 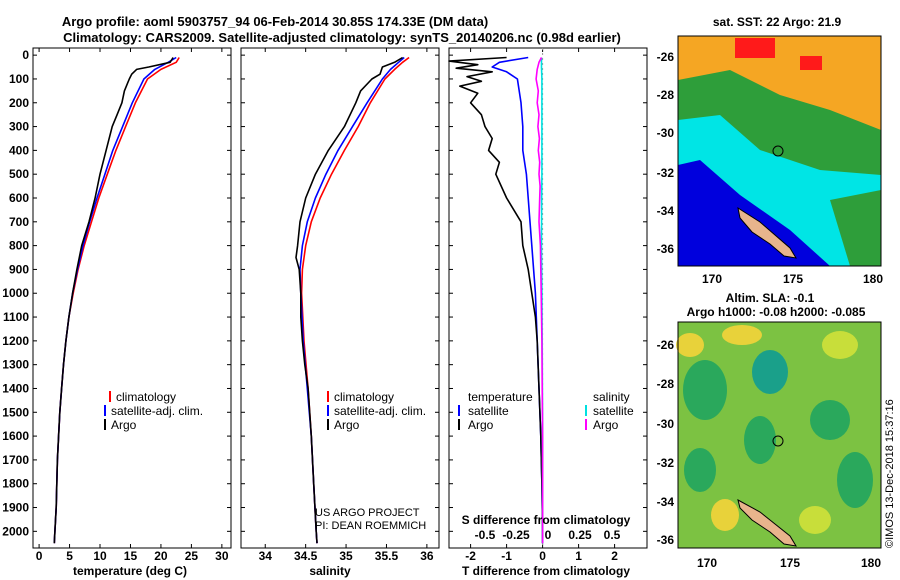 I want to click on legend-label-temp-argo: Argo, so click(x=481, y=425).